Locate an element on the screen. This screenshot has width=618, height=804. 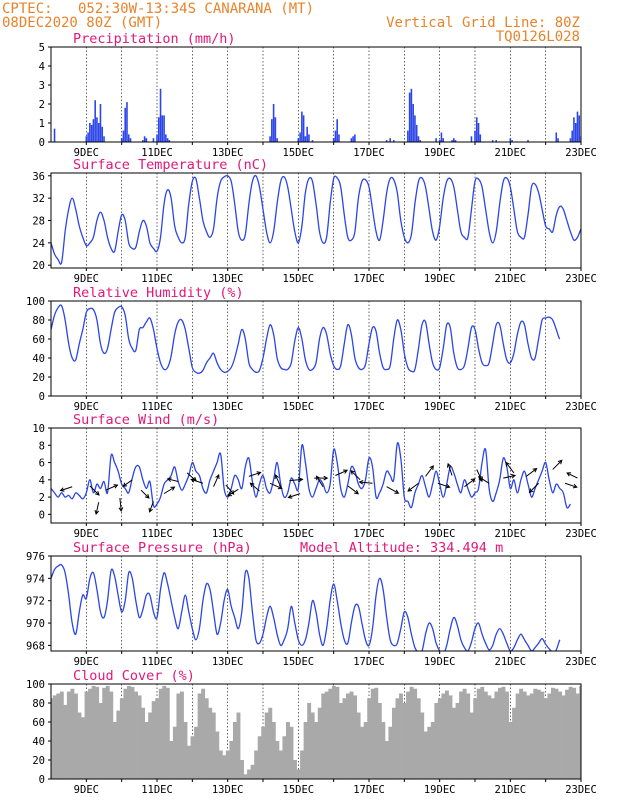
x-tick-label: 17DEC is located at coordinates (369, 153).